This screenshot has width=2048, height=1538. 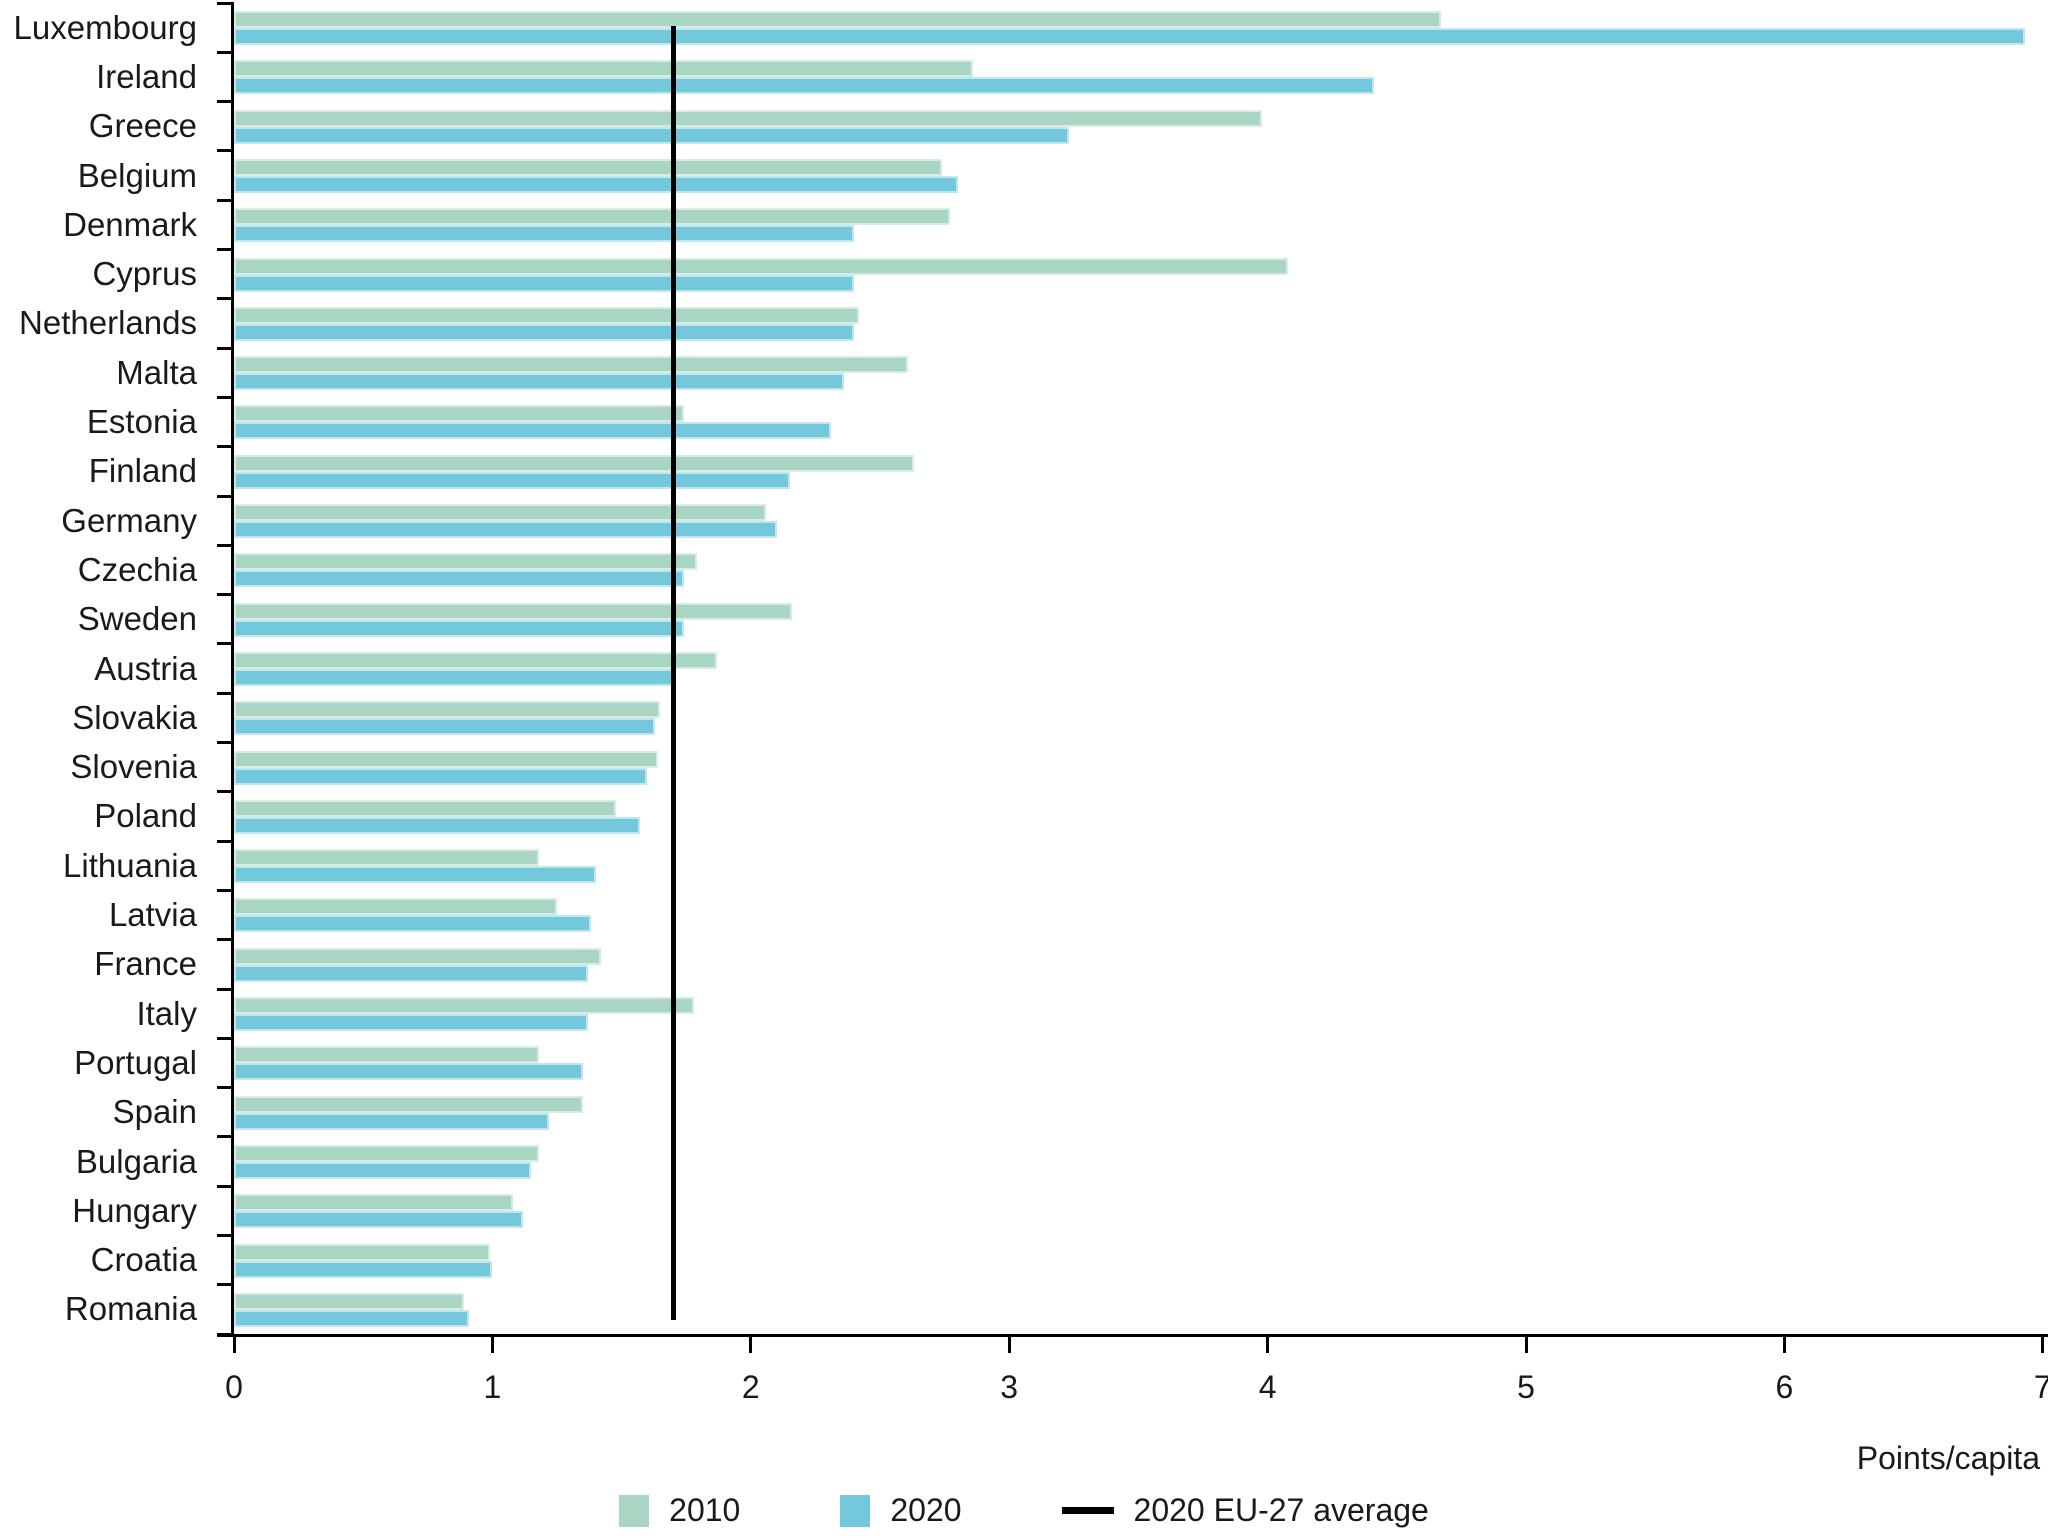 What do you see at coordinates (146, 76) in the screenshot?
I see `category-label: Ireland` at bounding box center [146, 76].